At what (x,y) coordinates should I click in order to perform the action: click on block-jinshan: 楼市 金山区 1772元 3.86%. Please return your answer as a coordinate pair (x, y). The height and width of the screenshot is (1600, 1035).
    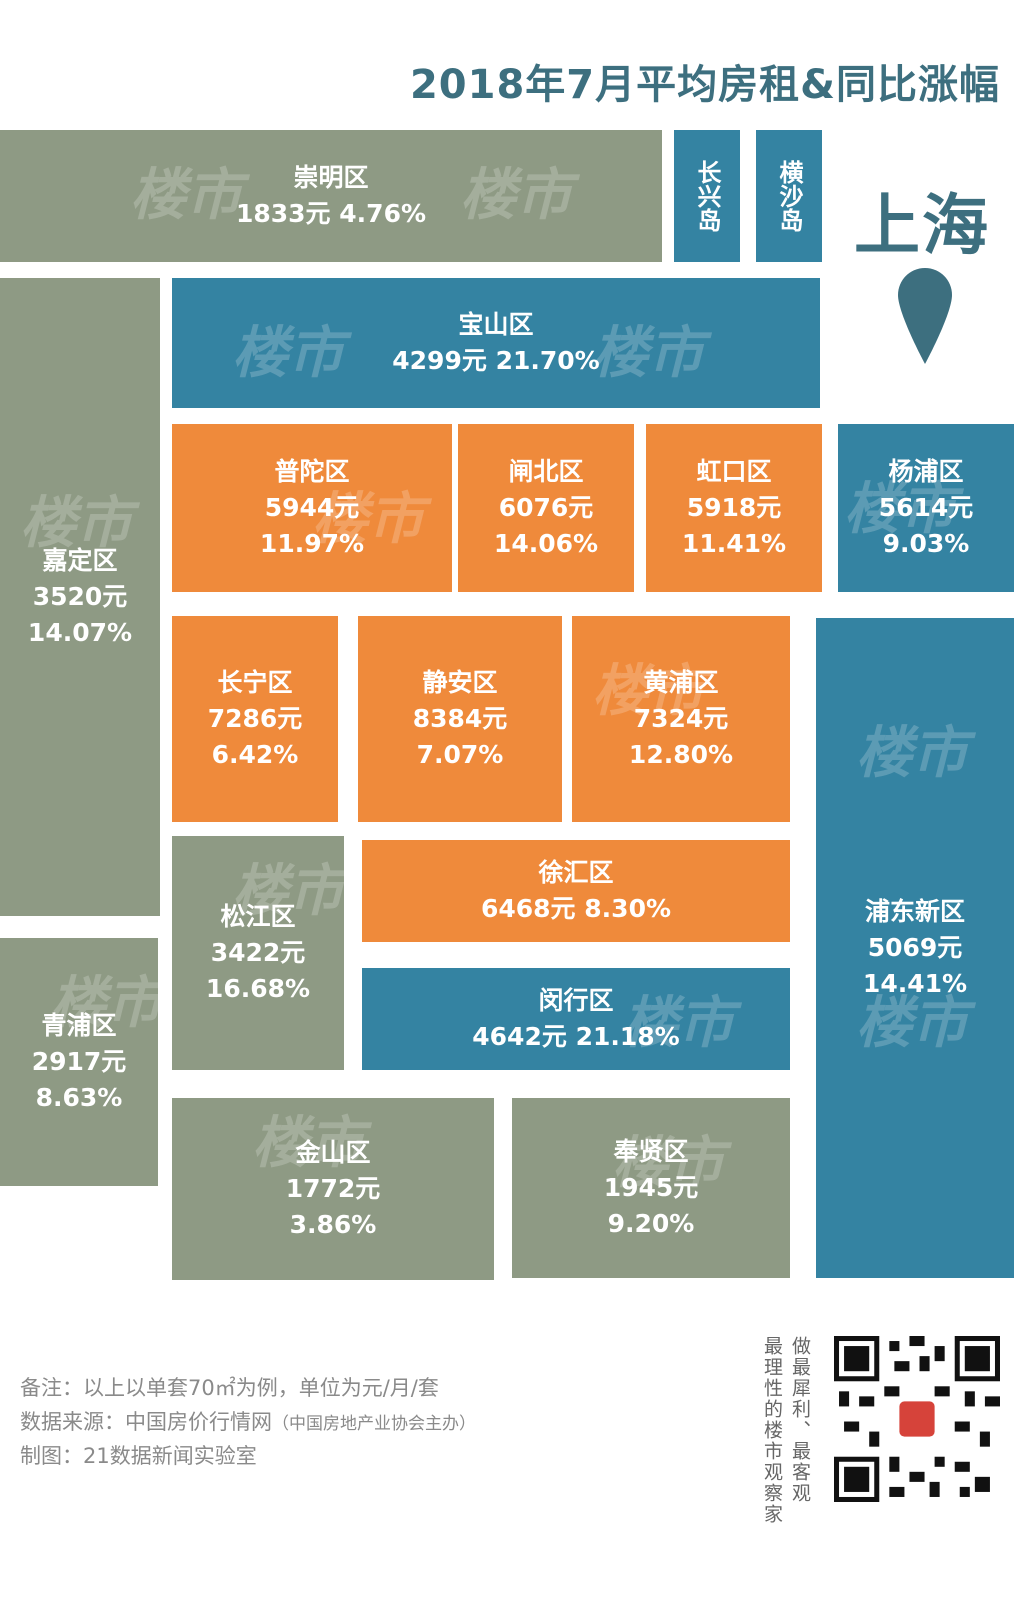
    Looking at the image, I should click on (333, 1189).